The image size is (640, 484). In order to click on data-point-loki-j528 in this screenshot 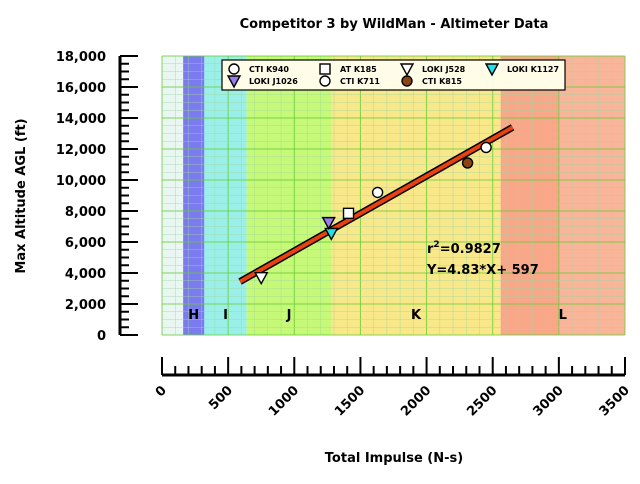, I will do `click(261, 278)`.